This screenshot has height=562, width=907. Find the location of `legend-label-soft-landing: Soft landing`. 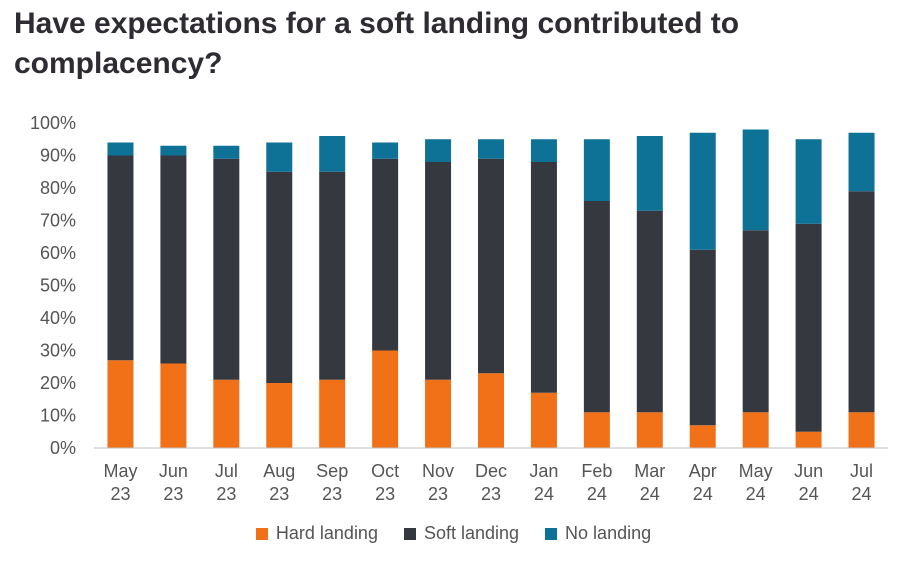

legend-label-soft-landing: Soft landing is located at coordinates (471, 533).